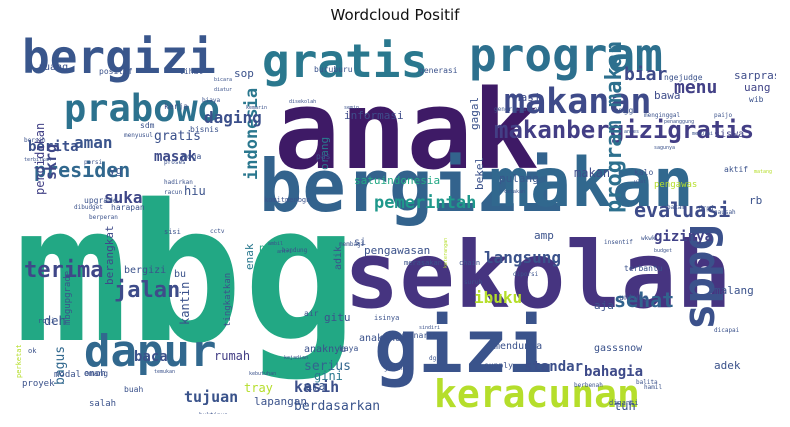 The width and height of the screenshot is (790, 427). Describe the element at coordinates (175, 162) in the screenshot. I see `word-proses: proses` at that location.